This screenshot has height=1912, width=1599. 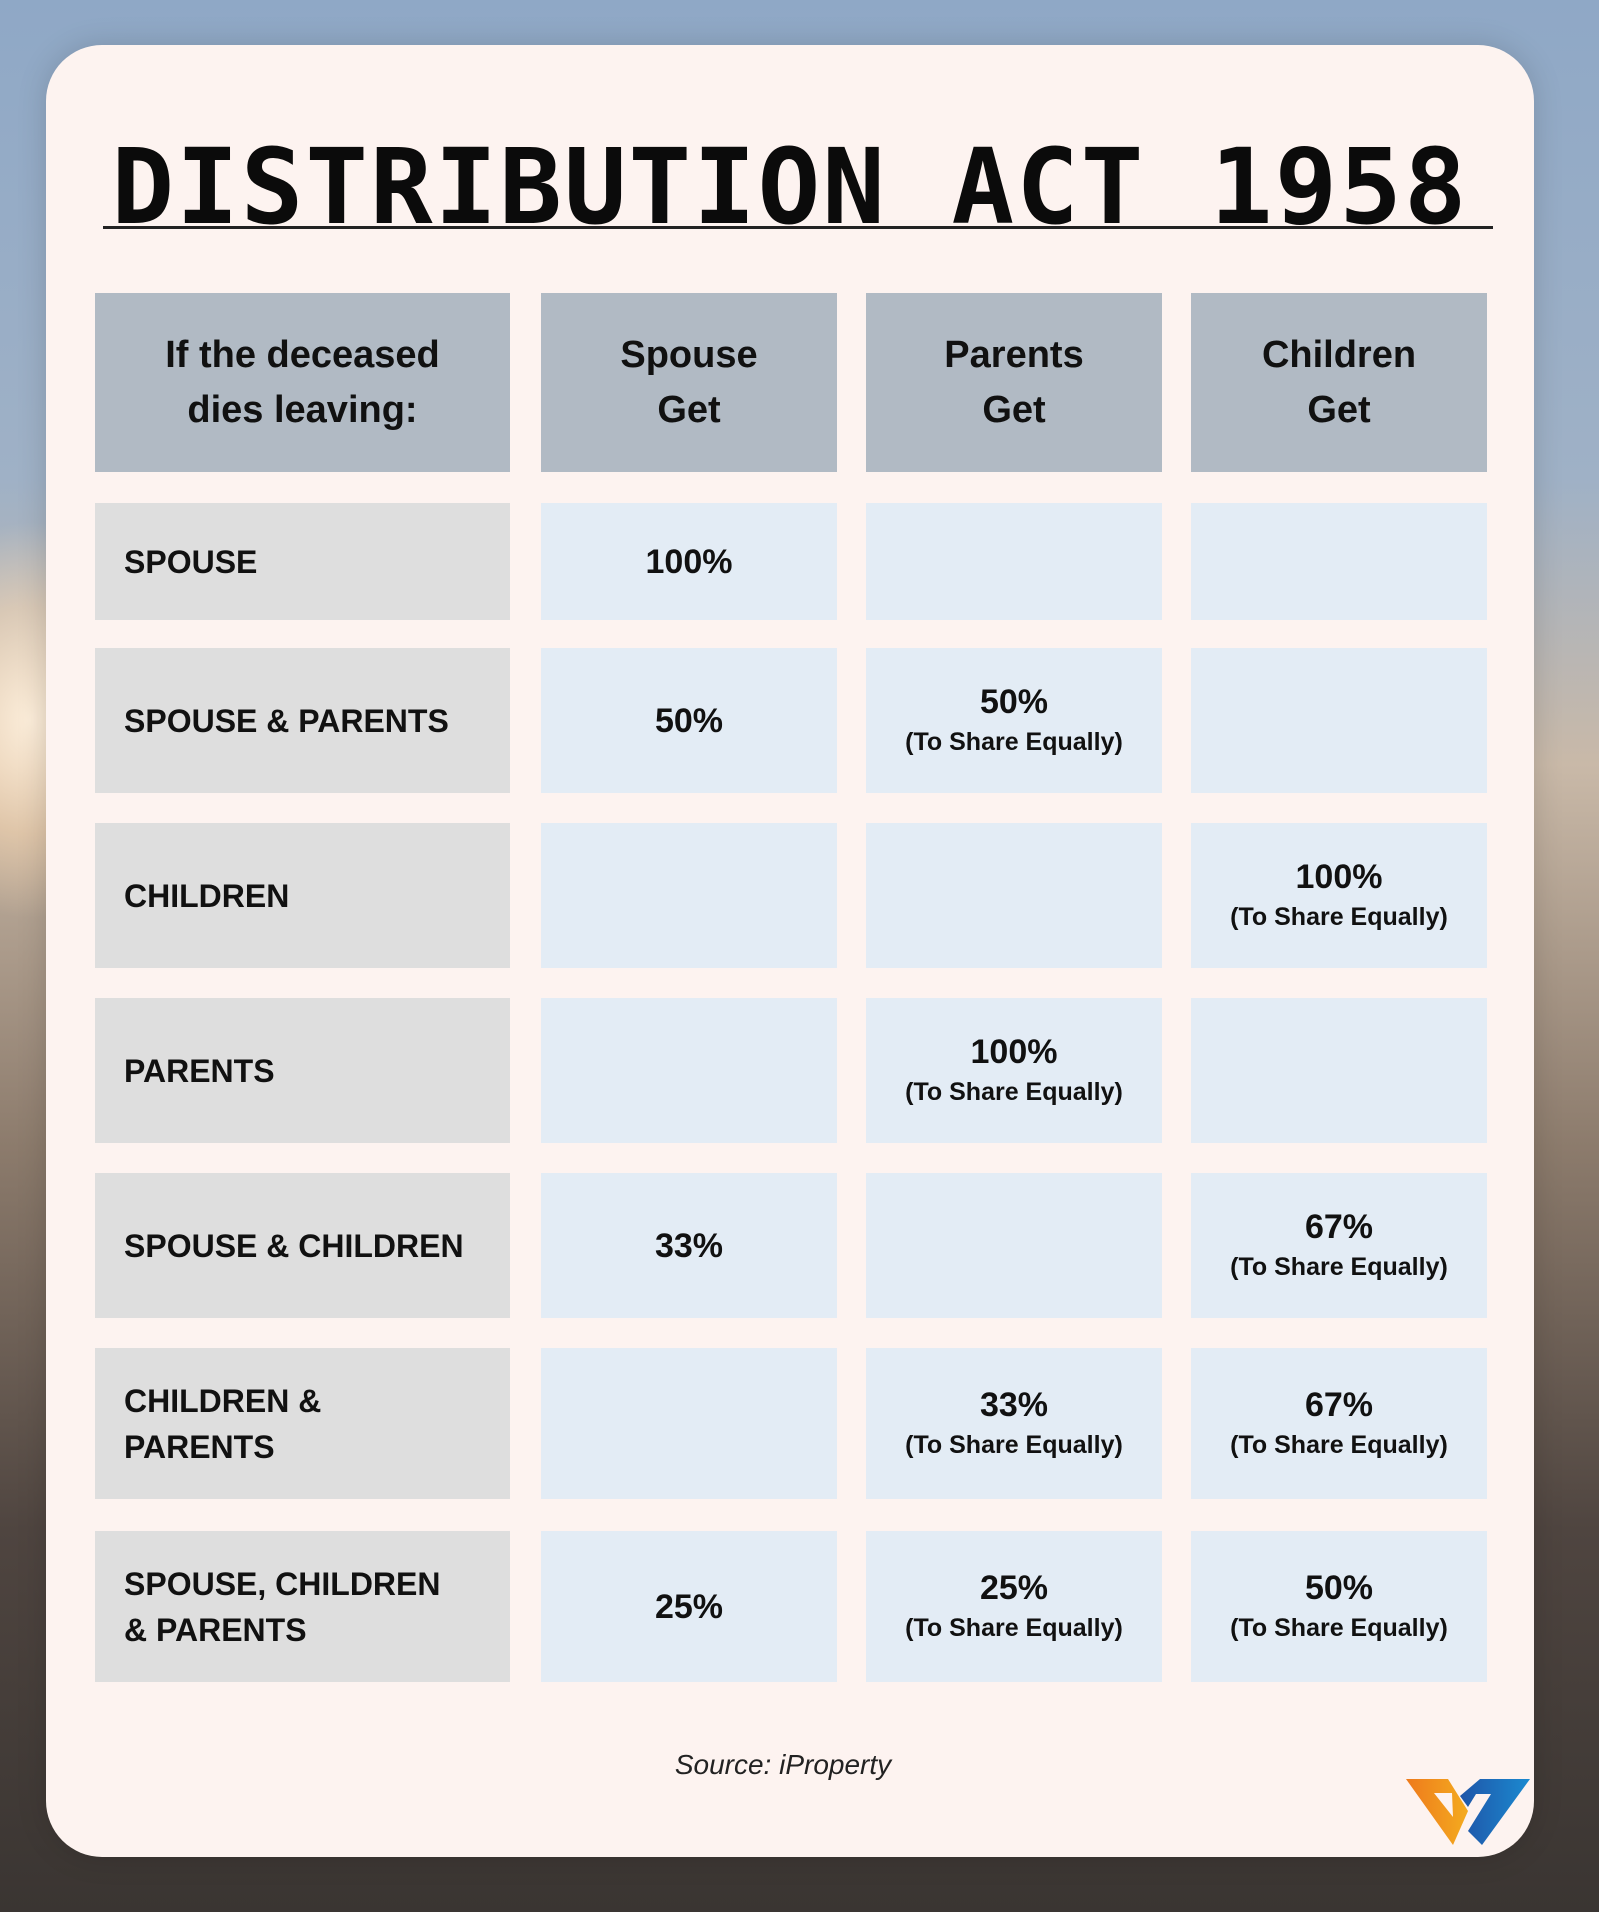 I want to click on title-divider, so click(x=798, y=227).